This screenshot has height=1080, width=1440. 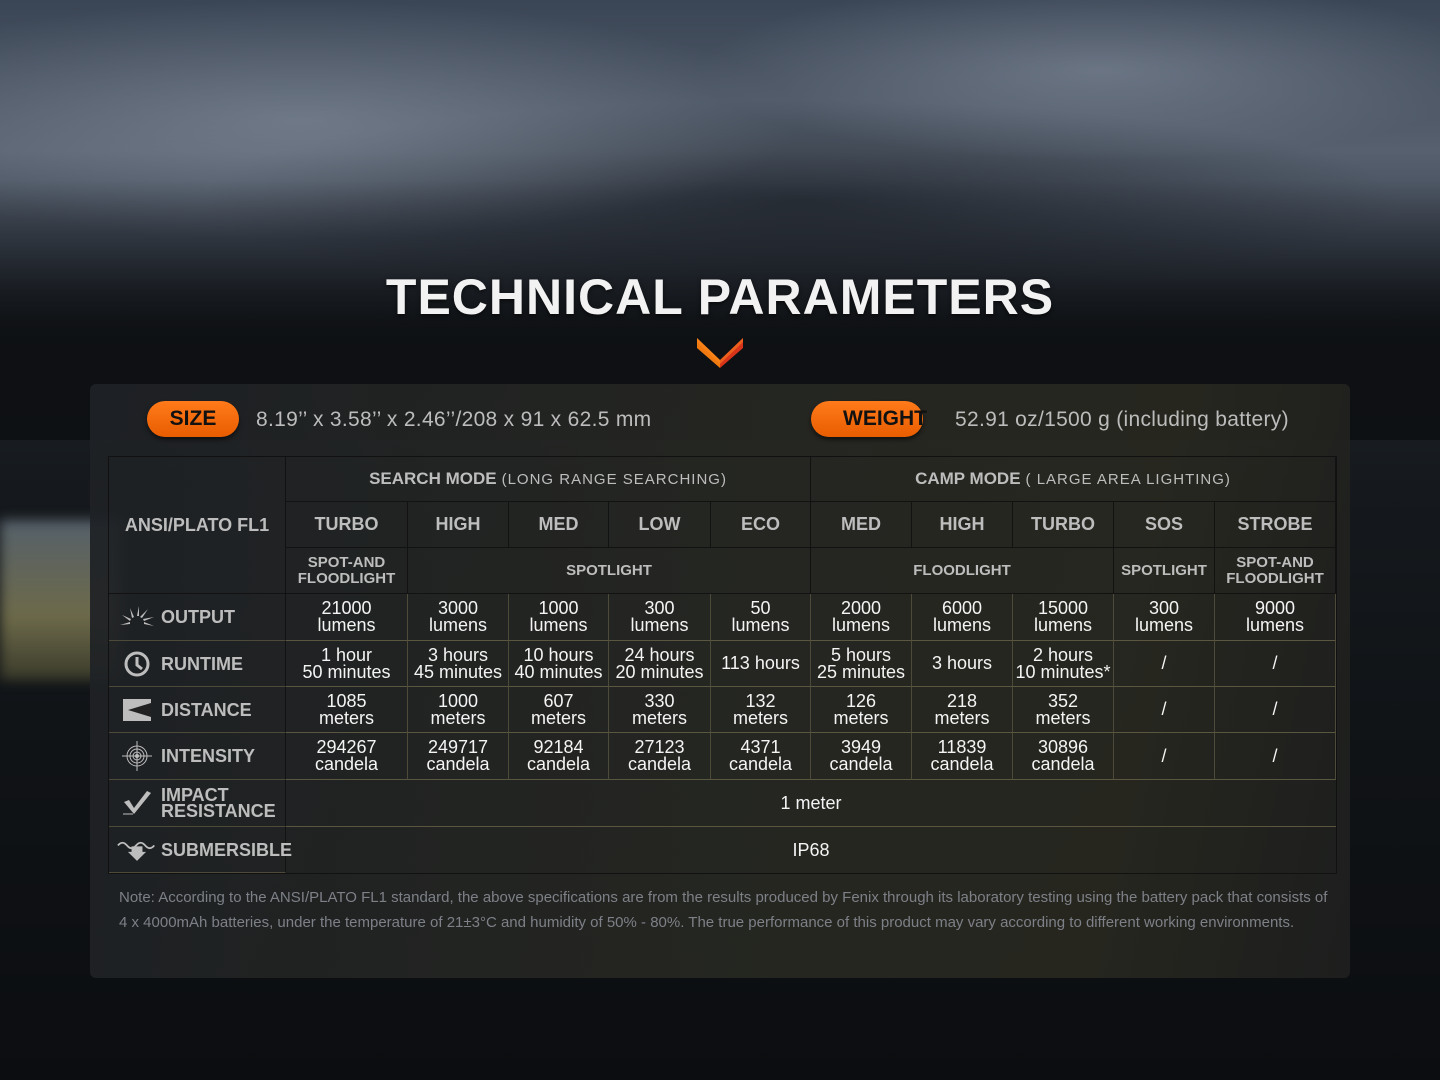 What do you see at coordinates (1063, 617) in the screenshot?
I see `table-cell: 15000 lumens` at bounding box center [1063, 617].